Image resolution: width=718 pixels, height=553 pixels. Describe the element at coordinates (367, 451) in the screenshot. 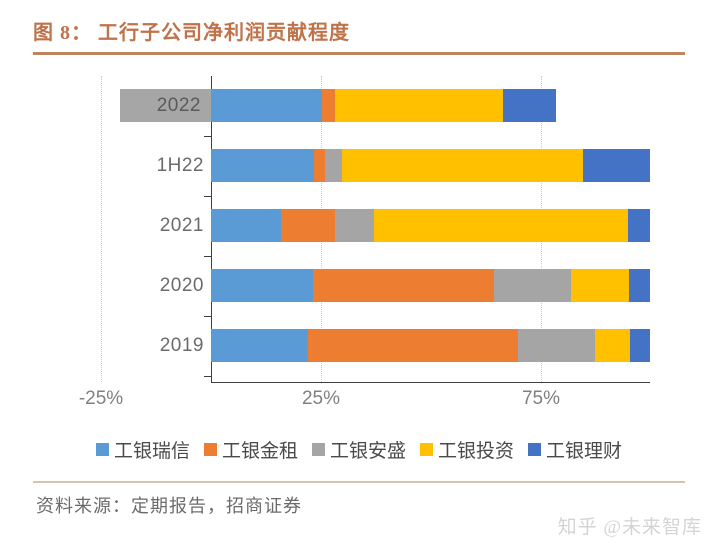

I see `legend-label: 工银安盛` at that location.